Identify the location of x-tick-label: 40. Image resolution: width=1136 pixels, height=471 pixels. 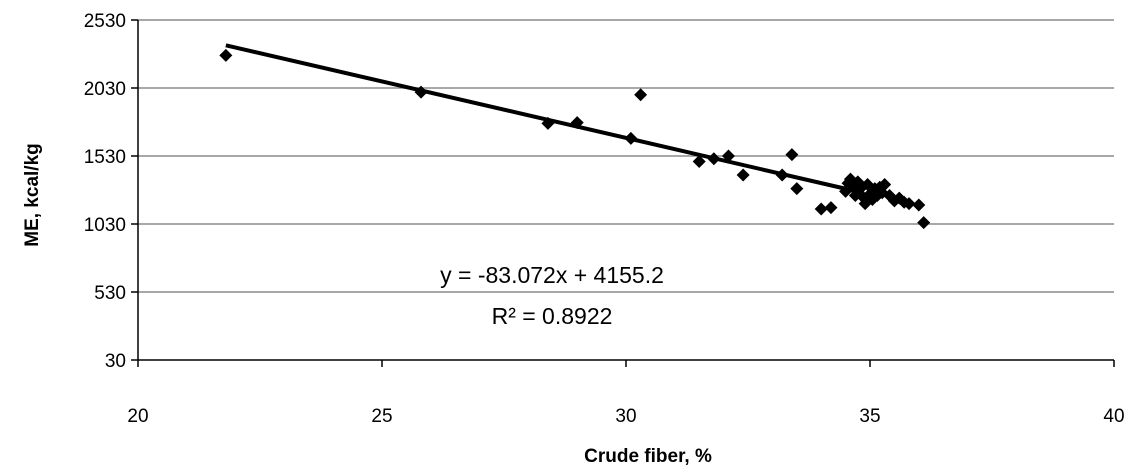
(1113, 416).